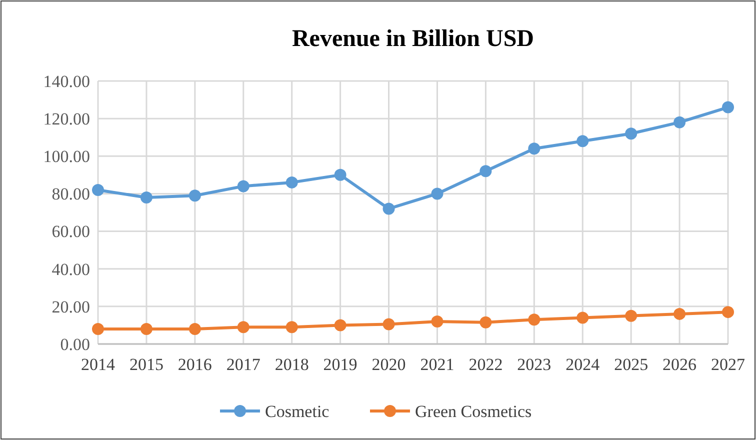  What do you see at coordinates (291, 364) in the screenshot?
I see `x-tick-label: 2018` at bounding box center [291, 364].